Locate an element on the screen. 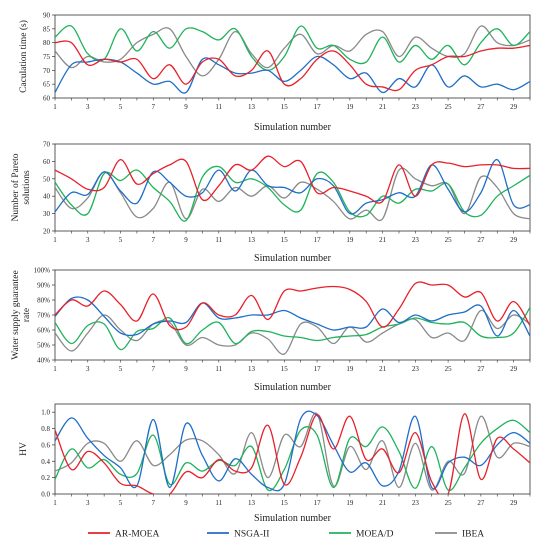 This screenshot has width=545, height=550. y-tick-label: 0.4 is located at coordinates (45, 462).